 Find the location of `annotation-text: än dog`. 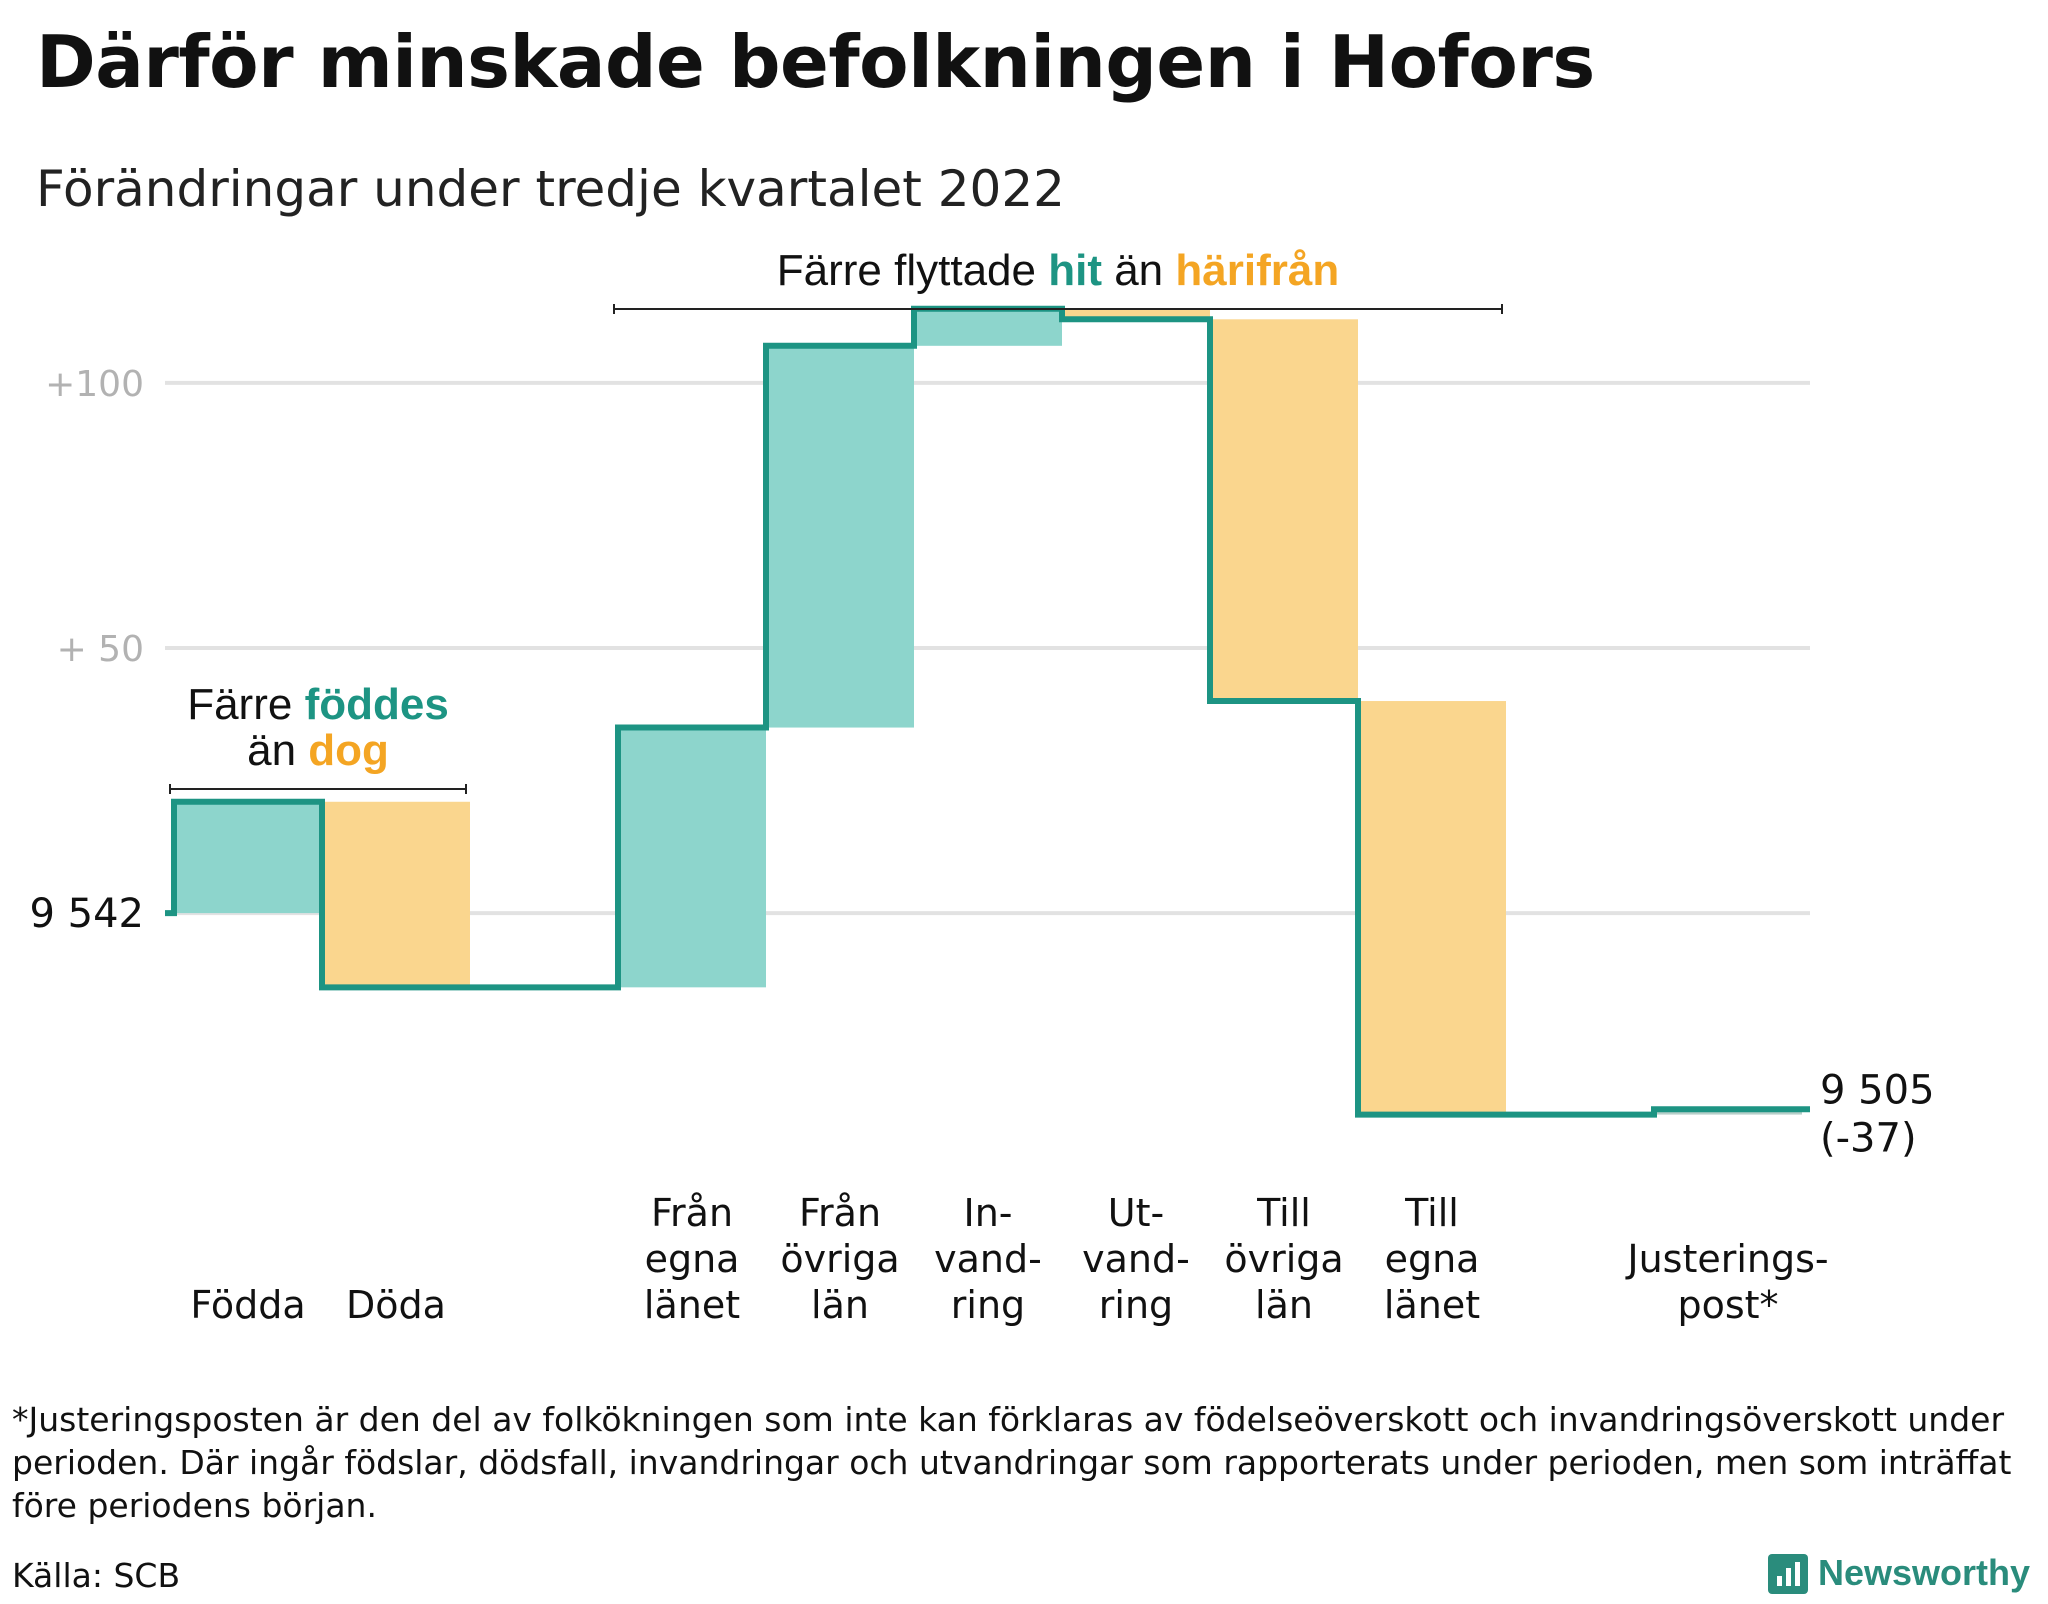

annotation-text: än dog is located at coordinates (318, 750).